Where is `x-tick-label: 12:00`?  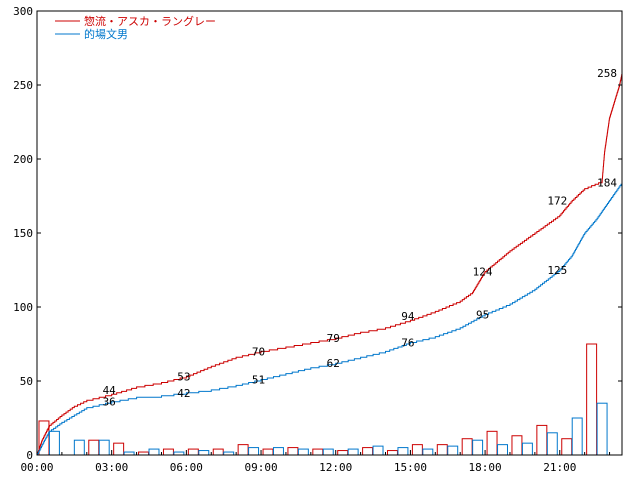 x-tick-label: 12:00 is located at coordinates (335, 467).